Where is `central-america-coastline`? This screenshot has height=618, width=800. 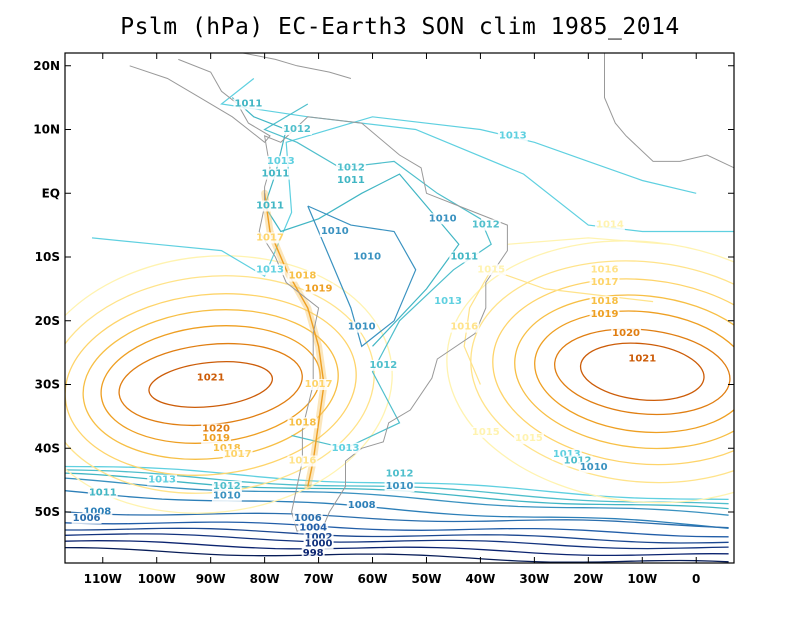 central-america-coastline is located at coordinates (200, 100).